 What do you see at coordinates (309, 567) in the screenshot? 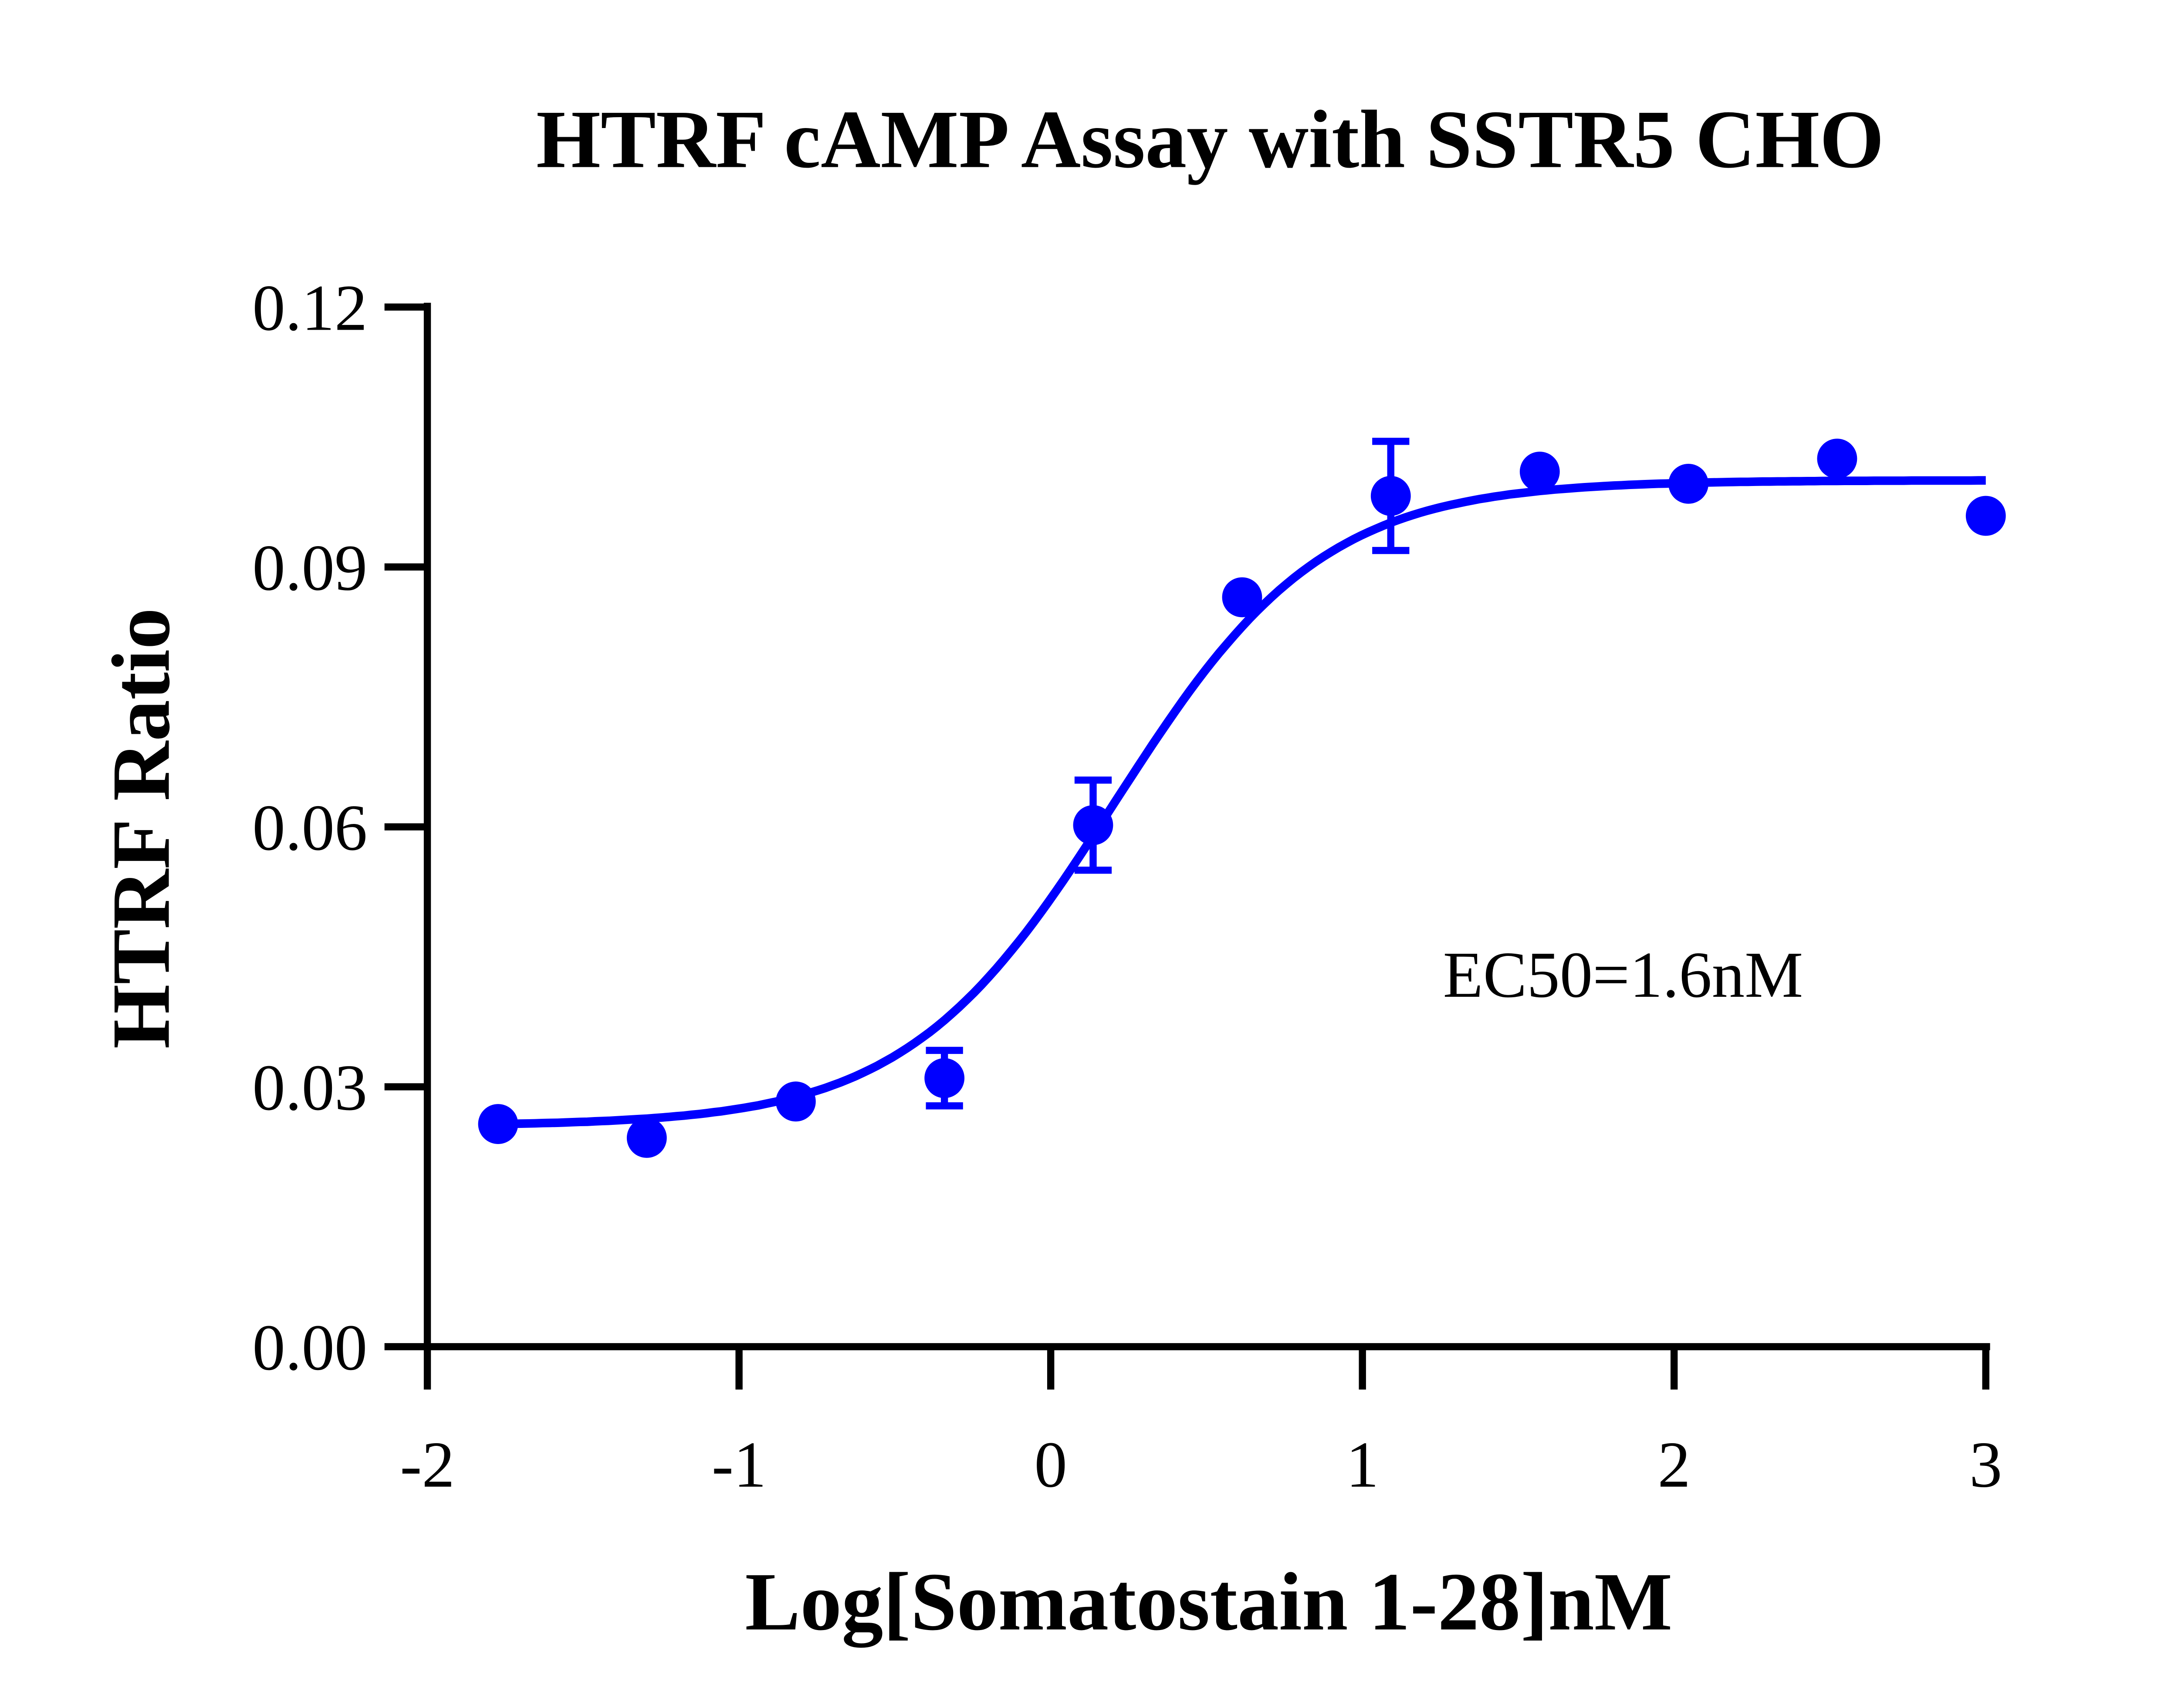
I see `y-tick-label: 0.09` at bounding box center [309, 567].